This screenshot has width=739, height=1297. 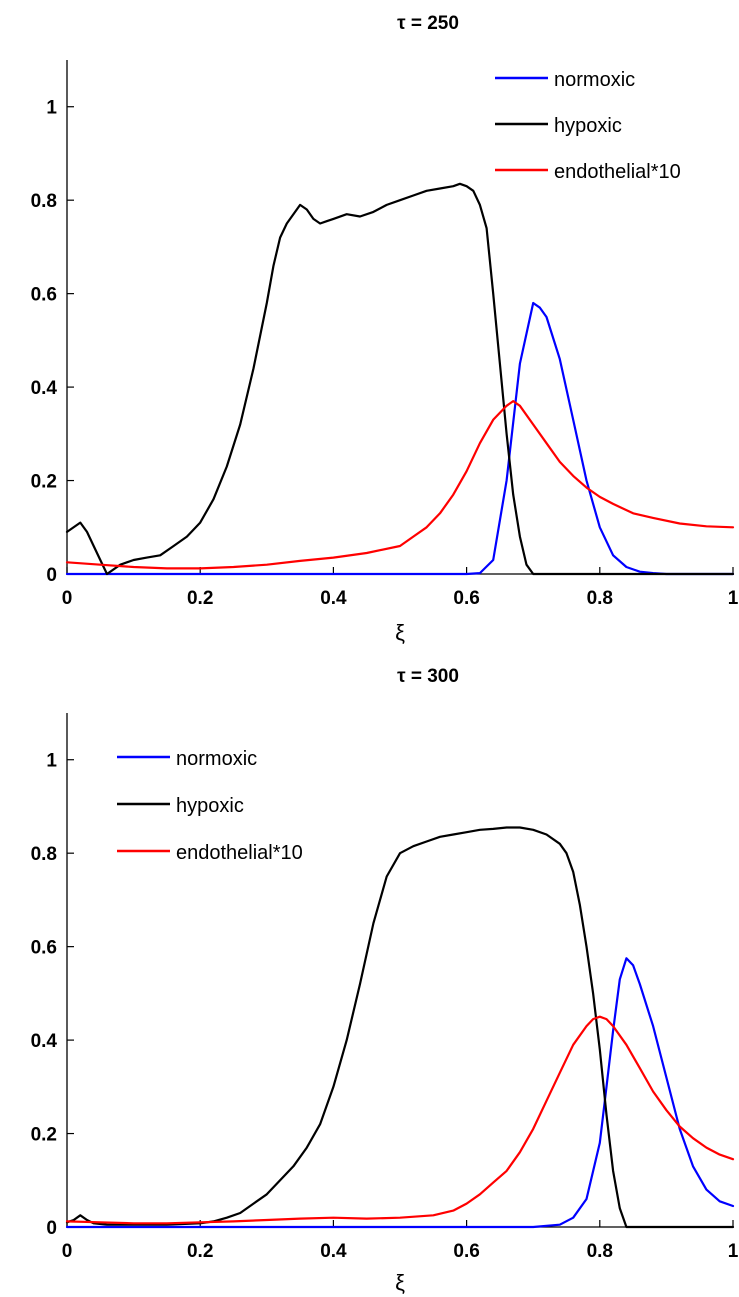 What do you see at coordinates (428, 676) in the screenshot?
I see `chart-title: τ = 300` at bounding box center [428, 676].